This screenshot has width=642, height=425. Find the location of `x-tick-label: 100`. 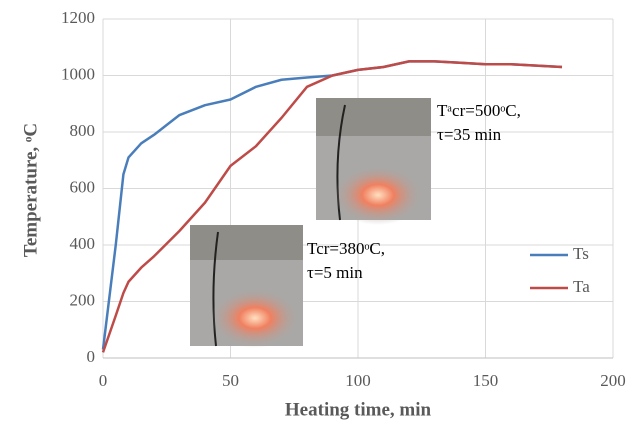

x-tick-label: 100 is located at coordinates (358, 380).